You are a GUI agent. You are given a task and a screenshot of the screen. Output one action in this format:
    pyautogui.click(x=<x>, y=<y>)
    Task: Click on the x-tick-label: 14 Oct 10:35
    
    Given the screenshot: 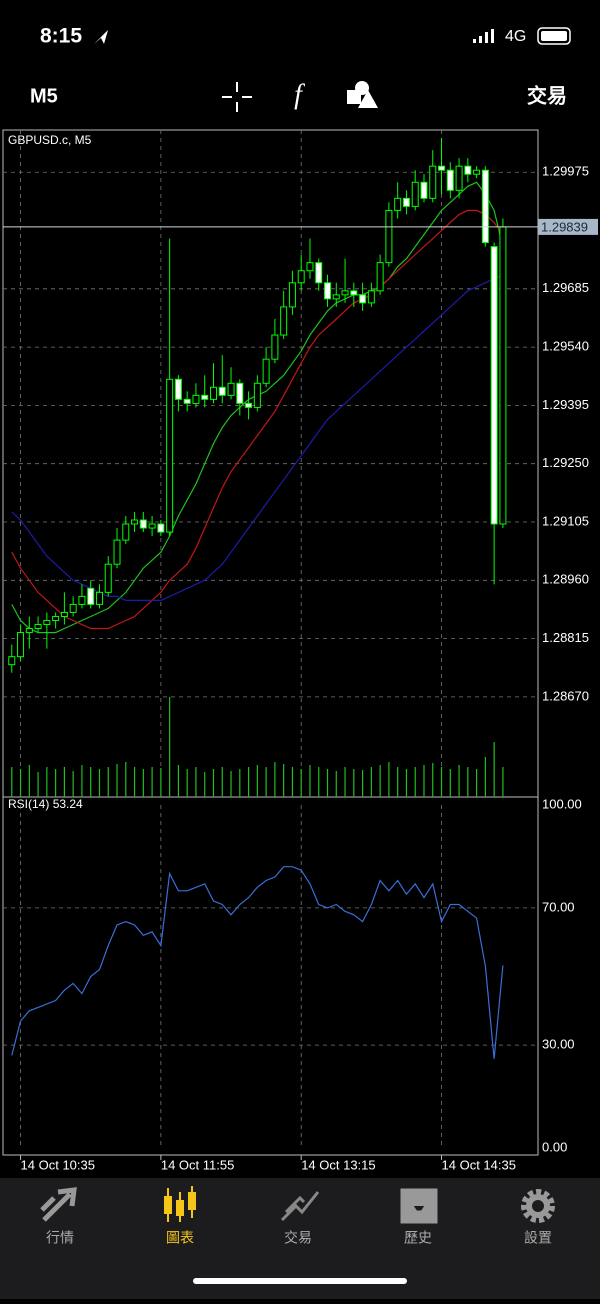 What is the action you would take?
    pyautogui.click(x=58, y=1164)
    